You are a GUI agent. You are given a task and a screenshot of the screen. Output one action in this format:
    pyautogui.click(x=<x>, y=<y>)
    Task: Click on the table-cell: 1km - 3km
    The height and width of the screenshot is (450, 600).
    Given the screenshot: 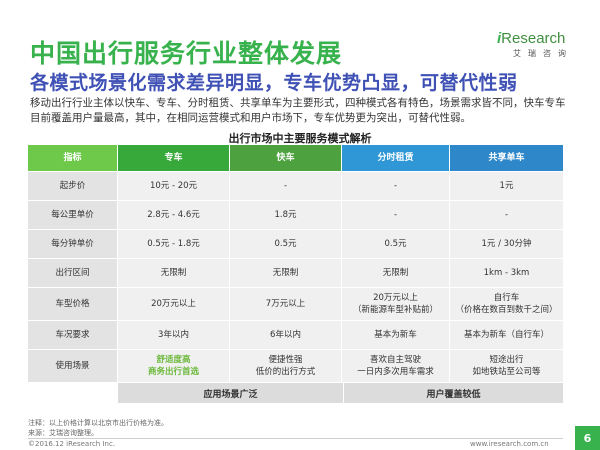 What is the action you would take?
    pyautogui.click(x=506, y=273)
    